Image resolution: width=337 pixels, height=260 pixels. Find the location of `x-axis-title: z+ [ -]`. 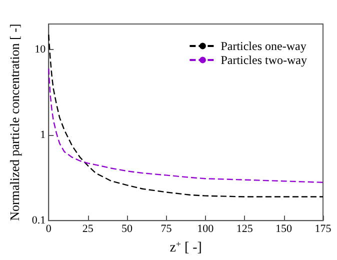

x-axis-title: z+ [ -] is located at coordinates (186, 247).